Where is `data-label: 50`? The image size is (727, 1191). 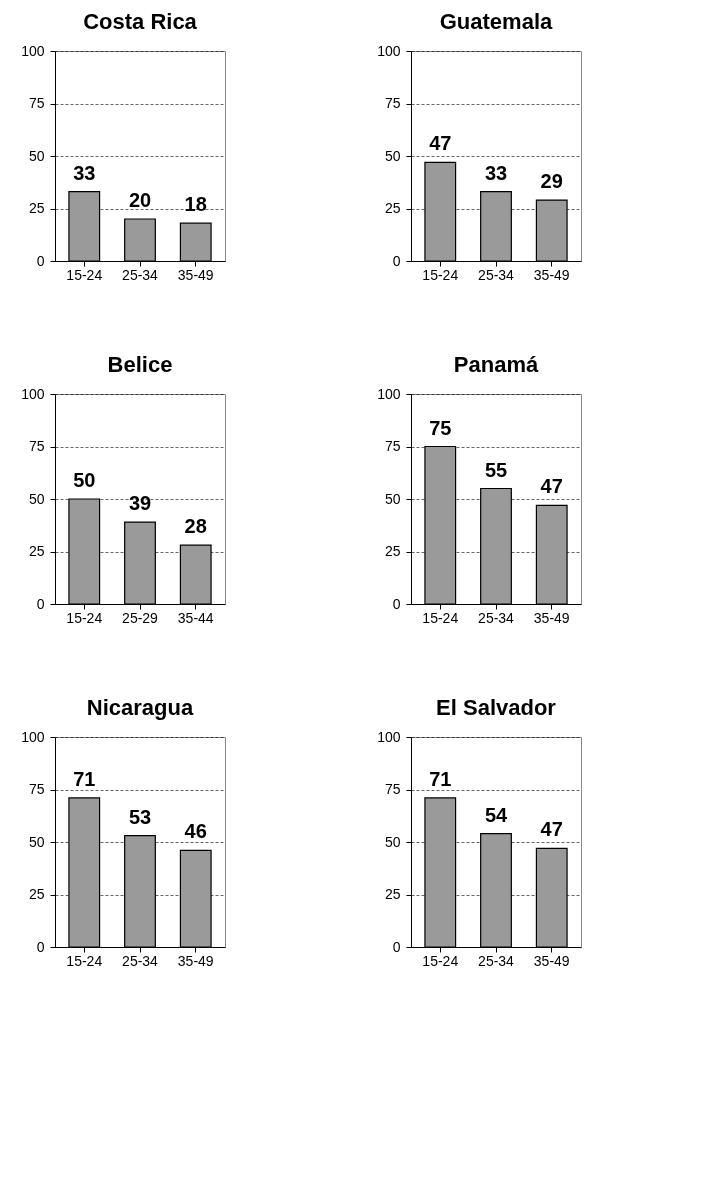
data-label: 50 is located at coordinates (84, 480).